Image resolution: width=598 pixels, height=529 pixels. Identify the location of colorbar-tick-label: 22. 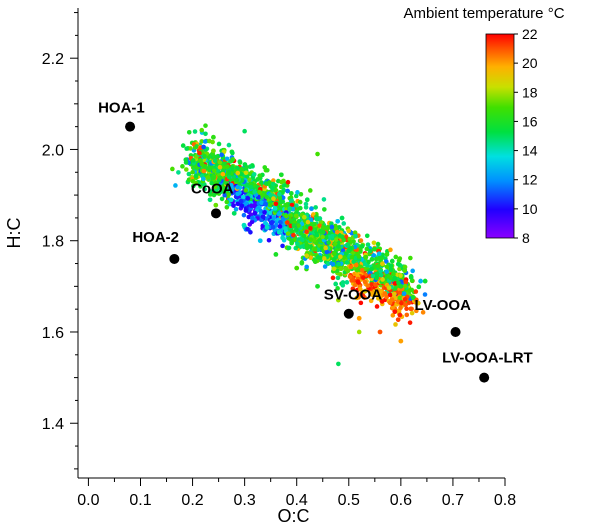
(530, 34).